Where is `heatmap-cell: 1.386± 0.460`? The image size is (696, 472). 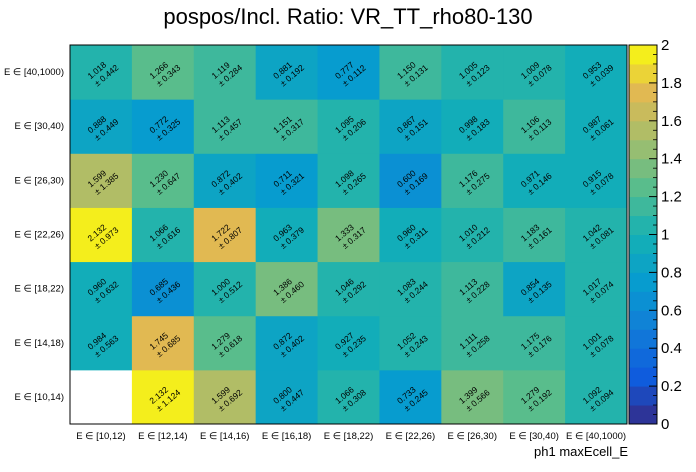
heatmap-cell: 1.386± 0.460 is located at coordinates (287, 289).